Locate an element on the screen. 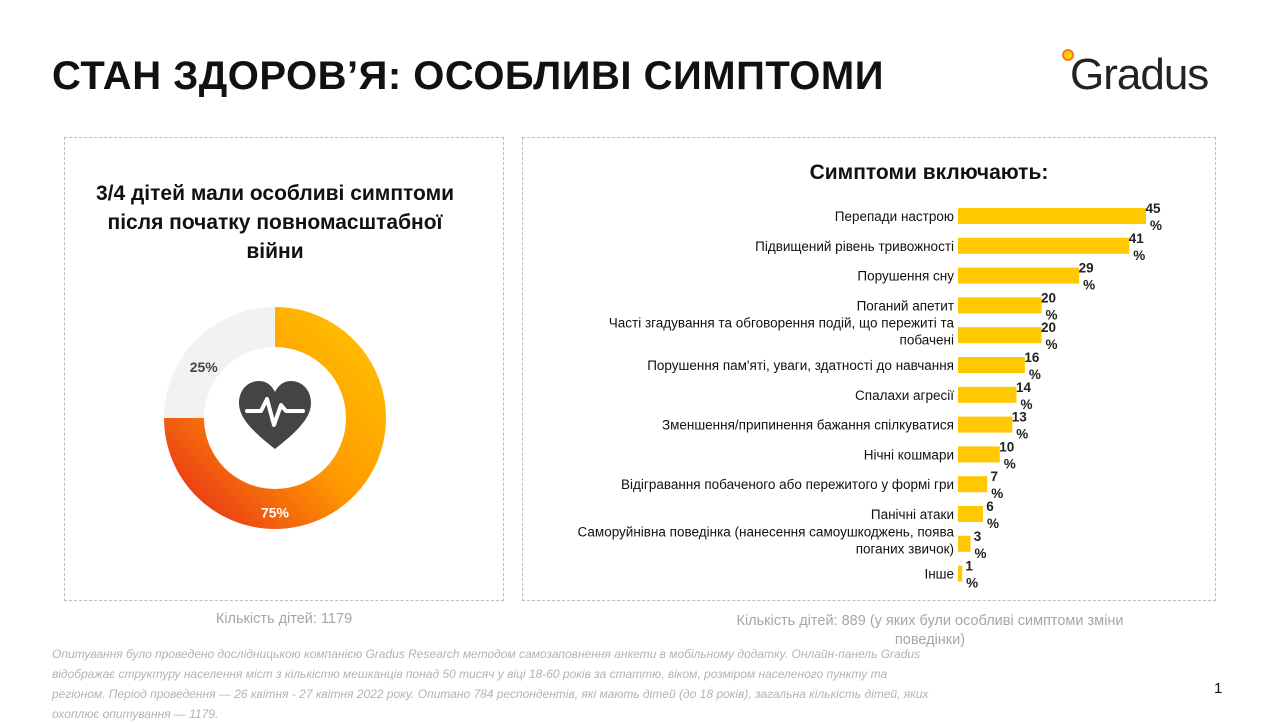 This screenshot has height=724, width=1280. page-number: 1 is located at coordinates (1218, 688).